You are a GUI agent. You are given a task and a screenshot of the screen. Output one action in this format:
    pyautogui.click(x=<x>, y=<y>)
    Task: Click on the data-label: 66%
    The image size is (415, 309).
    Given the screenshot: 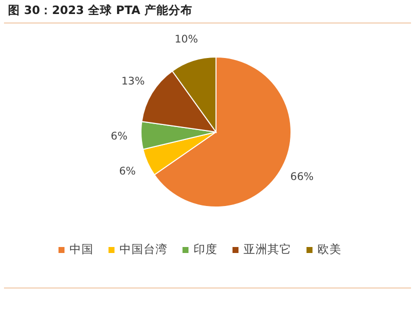 What is the action you would take?
    pyautogui.click(x=302, y=176)
    